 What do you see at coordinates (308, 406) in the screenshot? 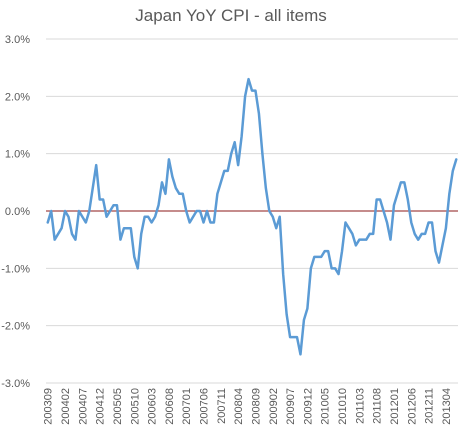
I see `x-tick-label: 200912` at bounding box center [308, 406].